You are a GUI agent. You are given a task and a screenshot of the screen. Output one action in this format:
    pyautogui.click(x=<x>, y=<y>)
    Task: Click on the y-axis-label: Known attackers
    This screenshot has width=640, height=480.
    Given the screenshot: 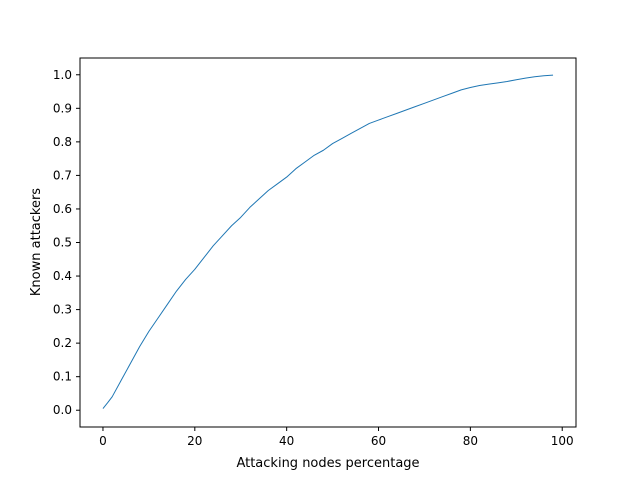 What is the action you would take?
    pyautogui.click(x=36, y=242)
    